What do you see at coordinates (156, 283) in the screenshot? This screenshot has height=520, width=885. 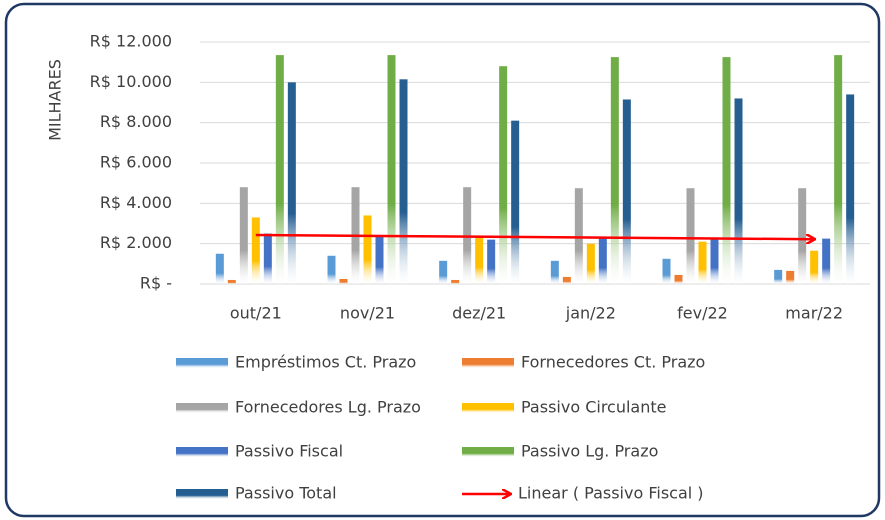 I see `y-tick-label: R$ -` at bounding box center [156, 283].